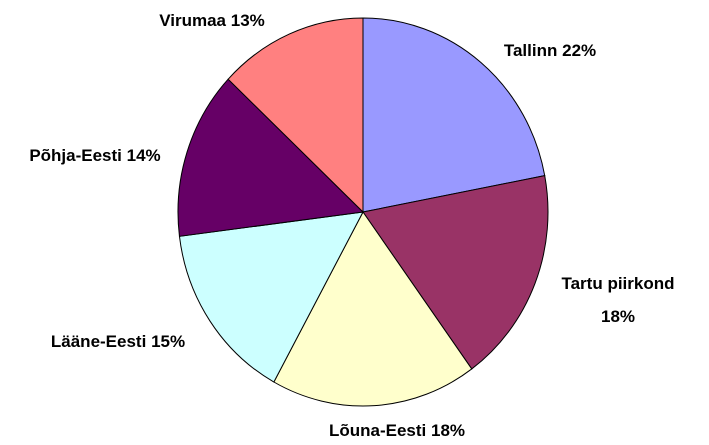 This screenshot has height=445, width=709. What do you see at coordinates (98, 341) in the screenshot?
I see `slice-name: Lääne-Eesti` at bounding box center [98, 341].